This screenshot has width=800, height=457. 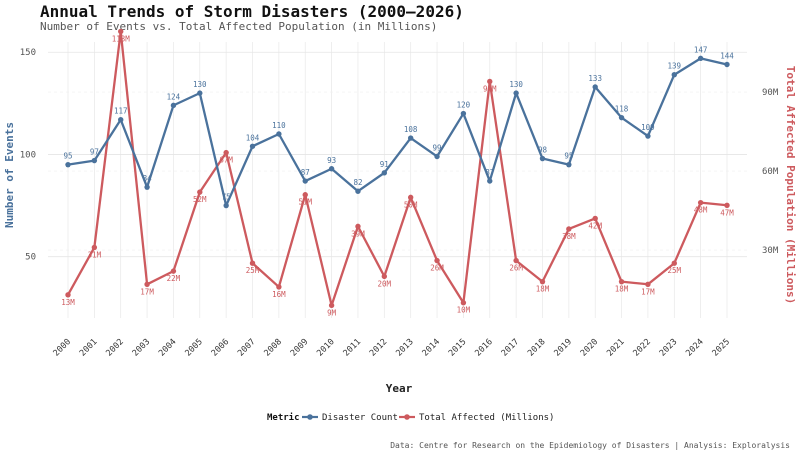 What do you see at coordinates (399, 388) in the screenshot?
I see `x-axis-title: Year` at bounding box center [399, 388].